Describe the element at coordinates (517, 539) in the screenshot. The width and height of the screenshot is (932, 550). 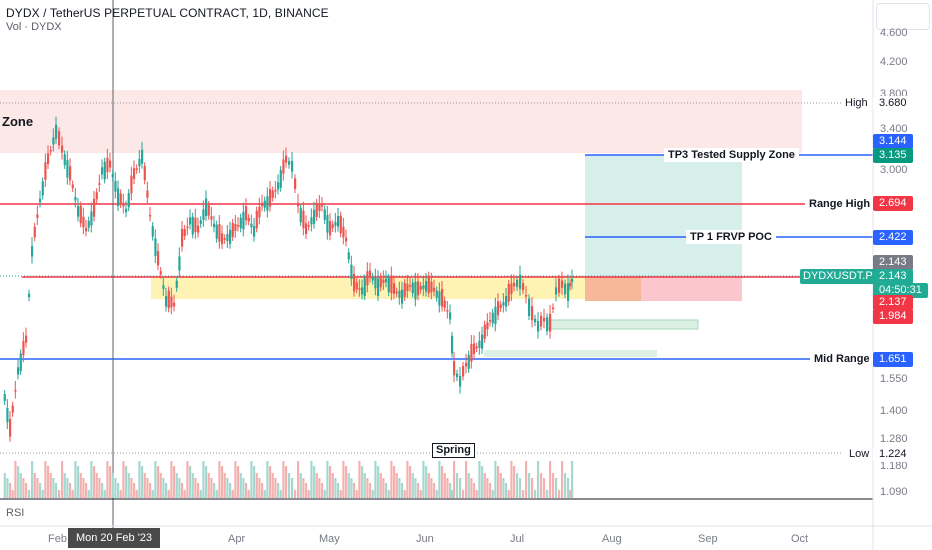
I see `time-tick: Jul` at that location.